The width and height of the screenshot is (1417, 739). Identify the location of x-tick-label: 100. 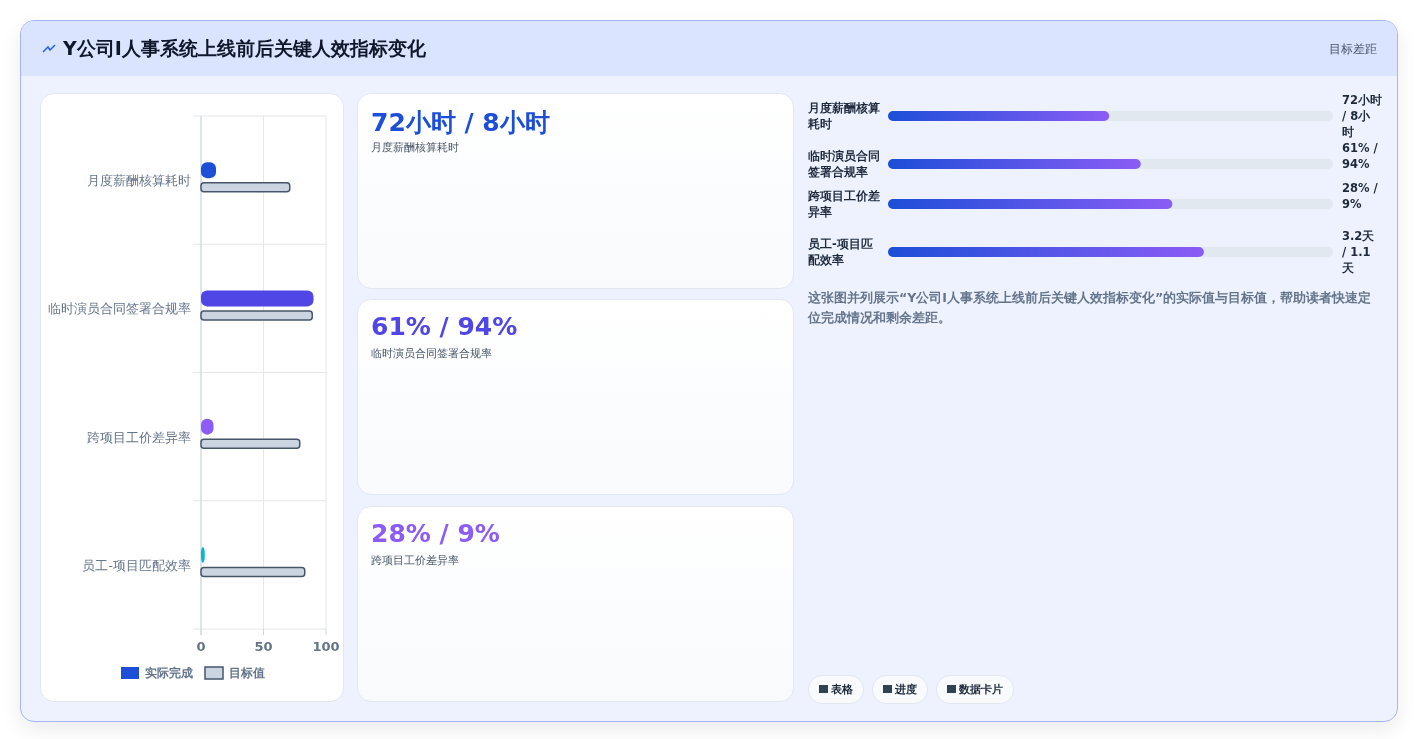
(326, 646).